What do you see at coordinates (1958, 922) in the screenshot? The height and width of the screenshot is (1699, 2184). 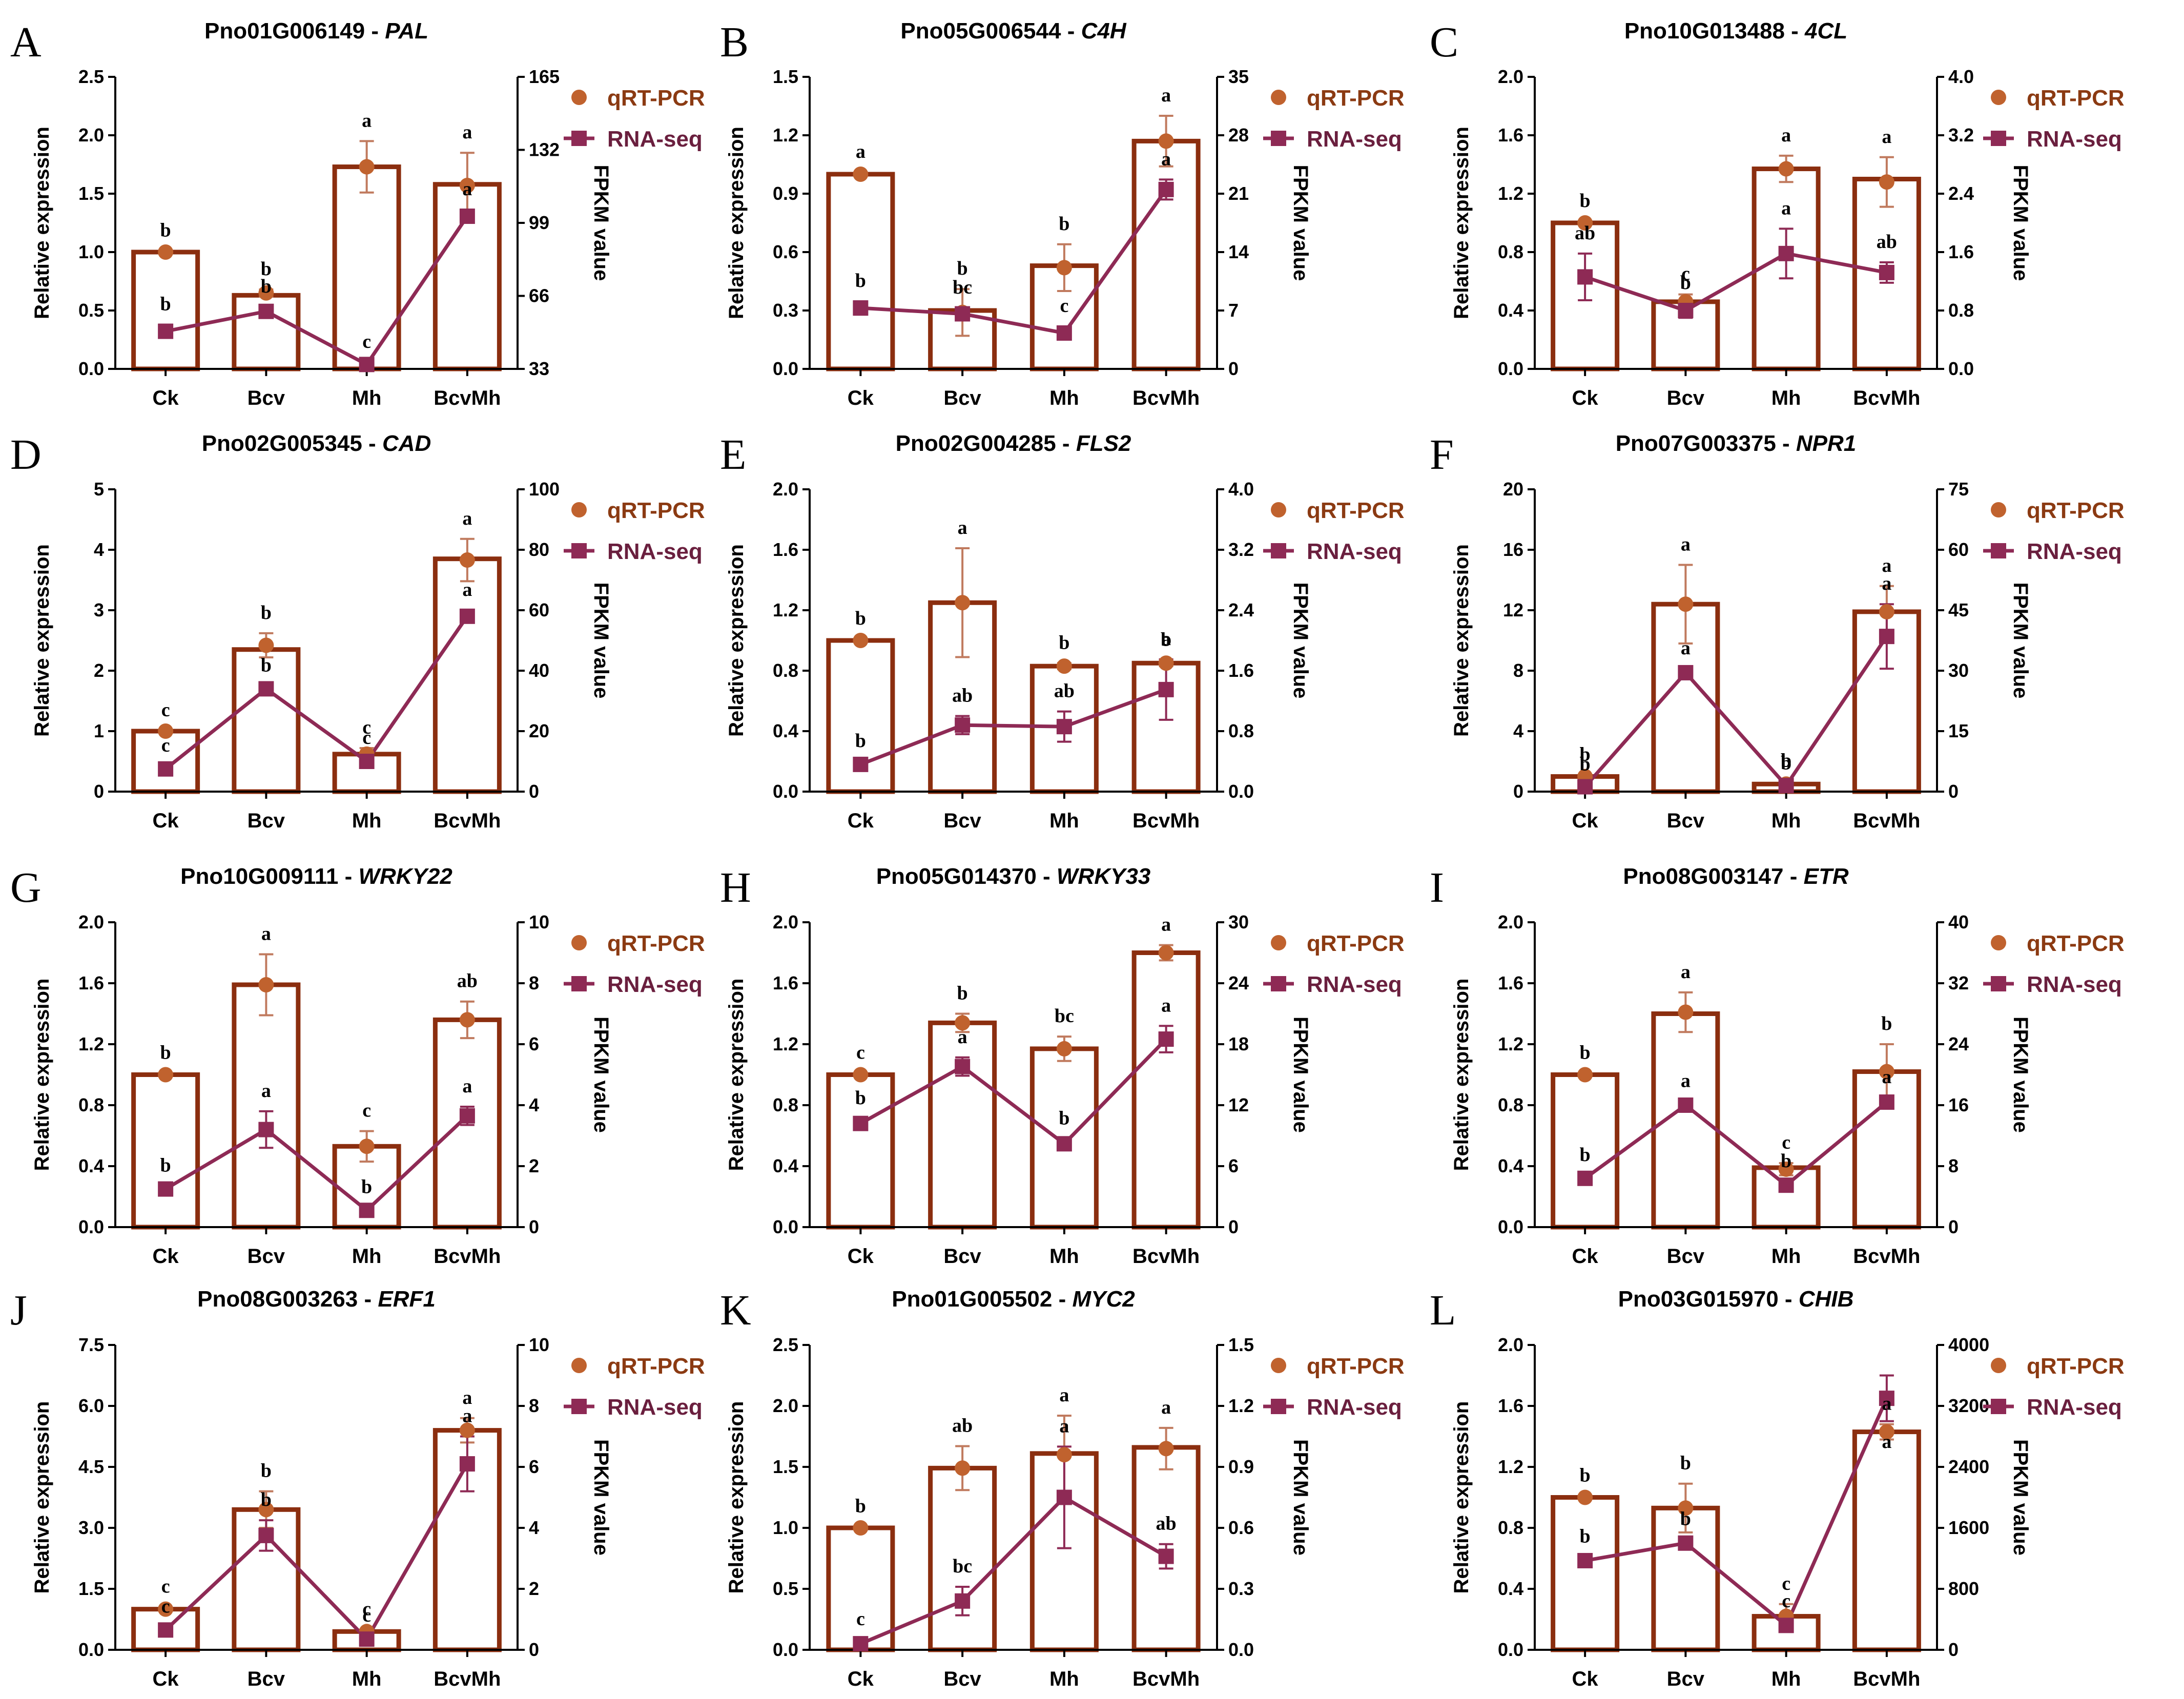 I see `y2-tick-label: 40` at bounding box center [1958, 922].